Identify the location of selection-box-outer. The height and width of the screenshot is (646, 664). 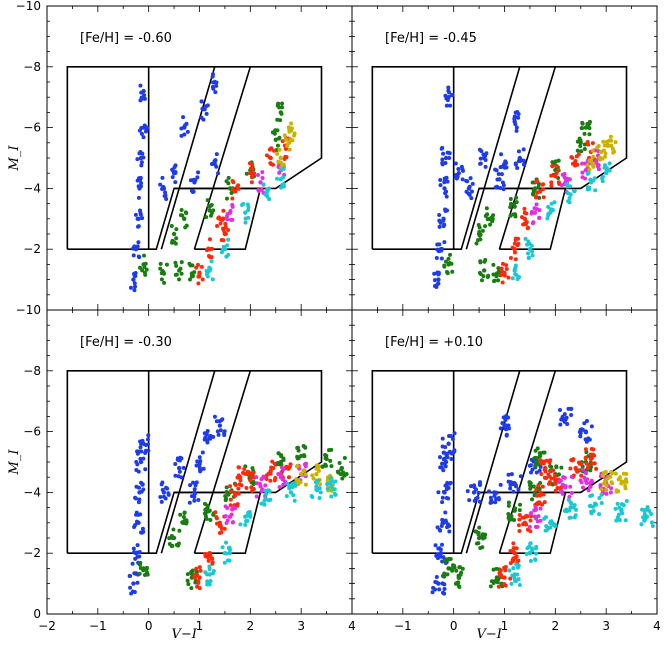
(499, 158).